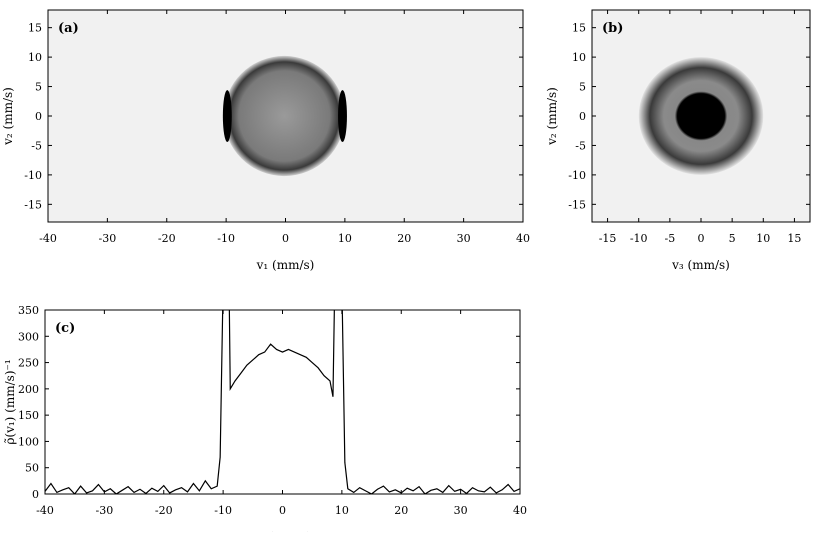 This screenshot has width=817, height=536. I want to click on x-tick-label: 15, so click(794, 238).